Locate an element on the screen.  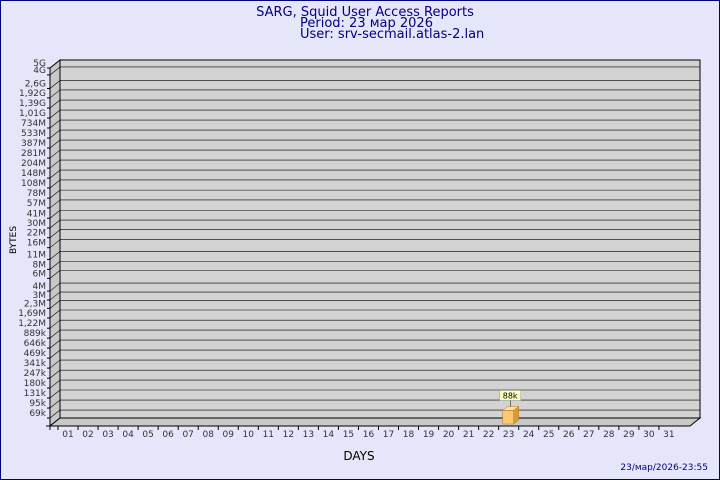
y-tick-label: 646k is located at coordinates (35, 344).